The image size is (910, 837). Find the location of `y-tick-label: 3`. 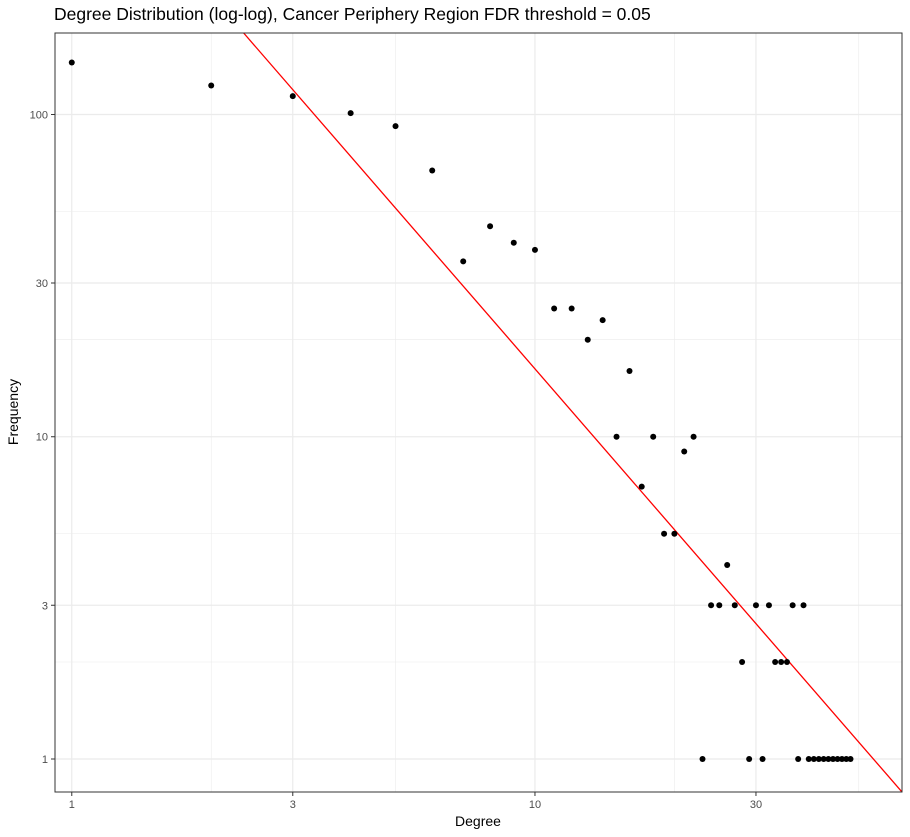

y-tick-label: 3 is located at coordinates (45, 606).